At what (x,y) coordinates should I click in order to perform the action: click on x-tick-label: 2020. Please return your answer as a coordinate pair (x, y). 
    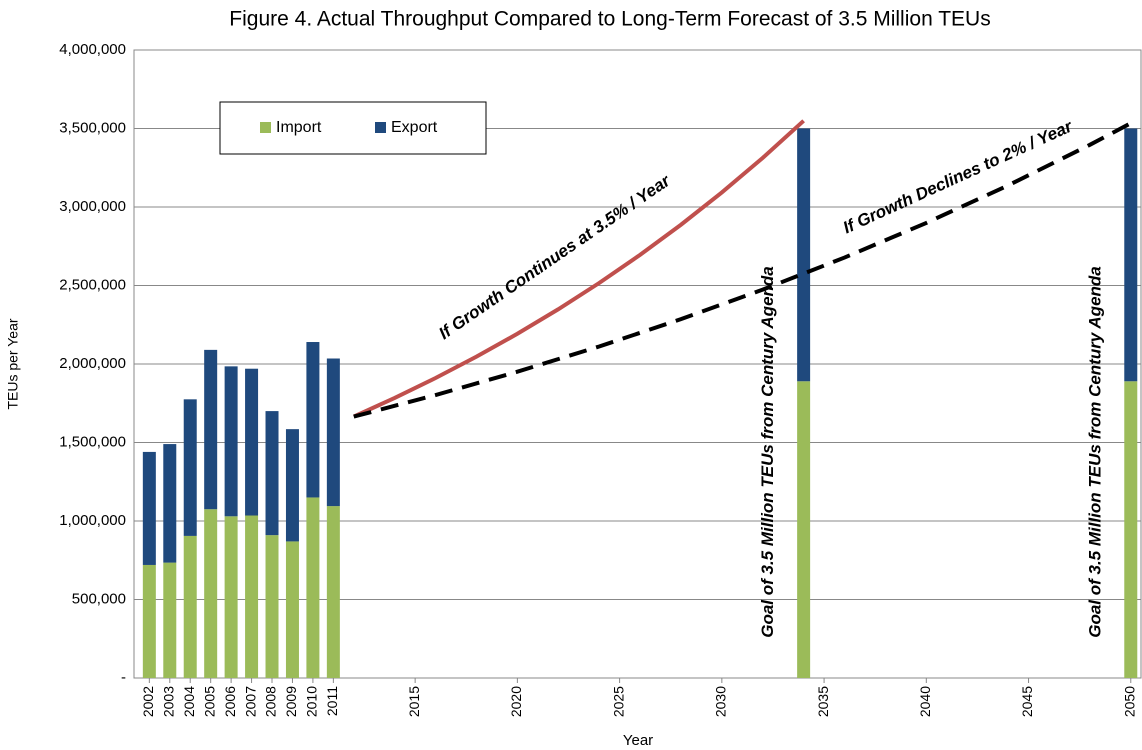
    Looking at the image, I should click on (516, 701).